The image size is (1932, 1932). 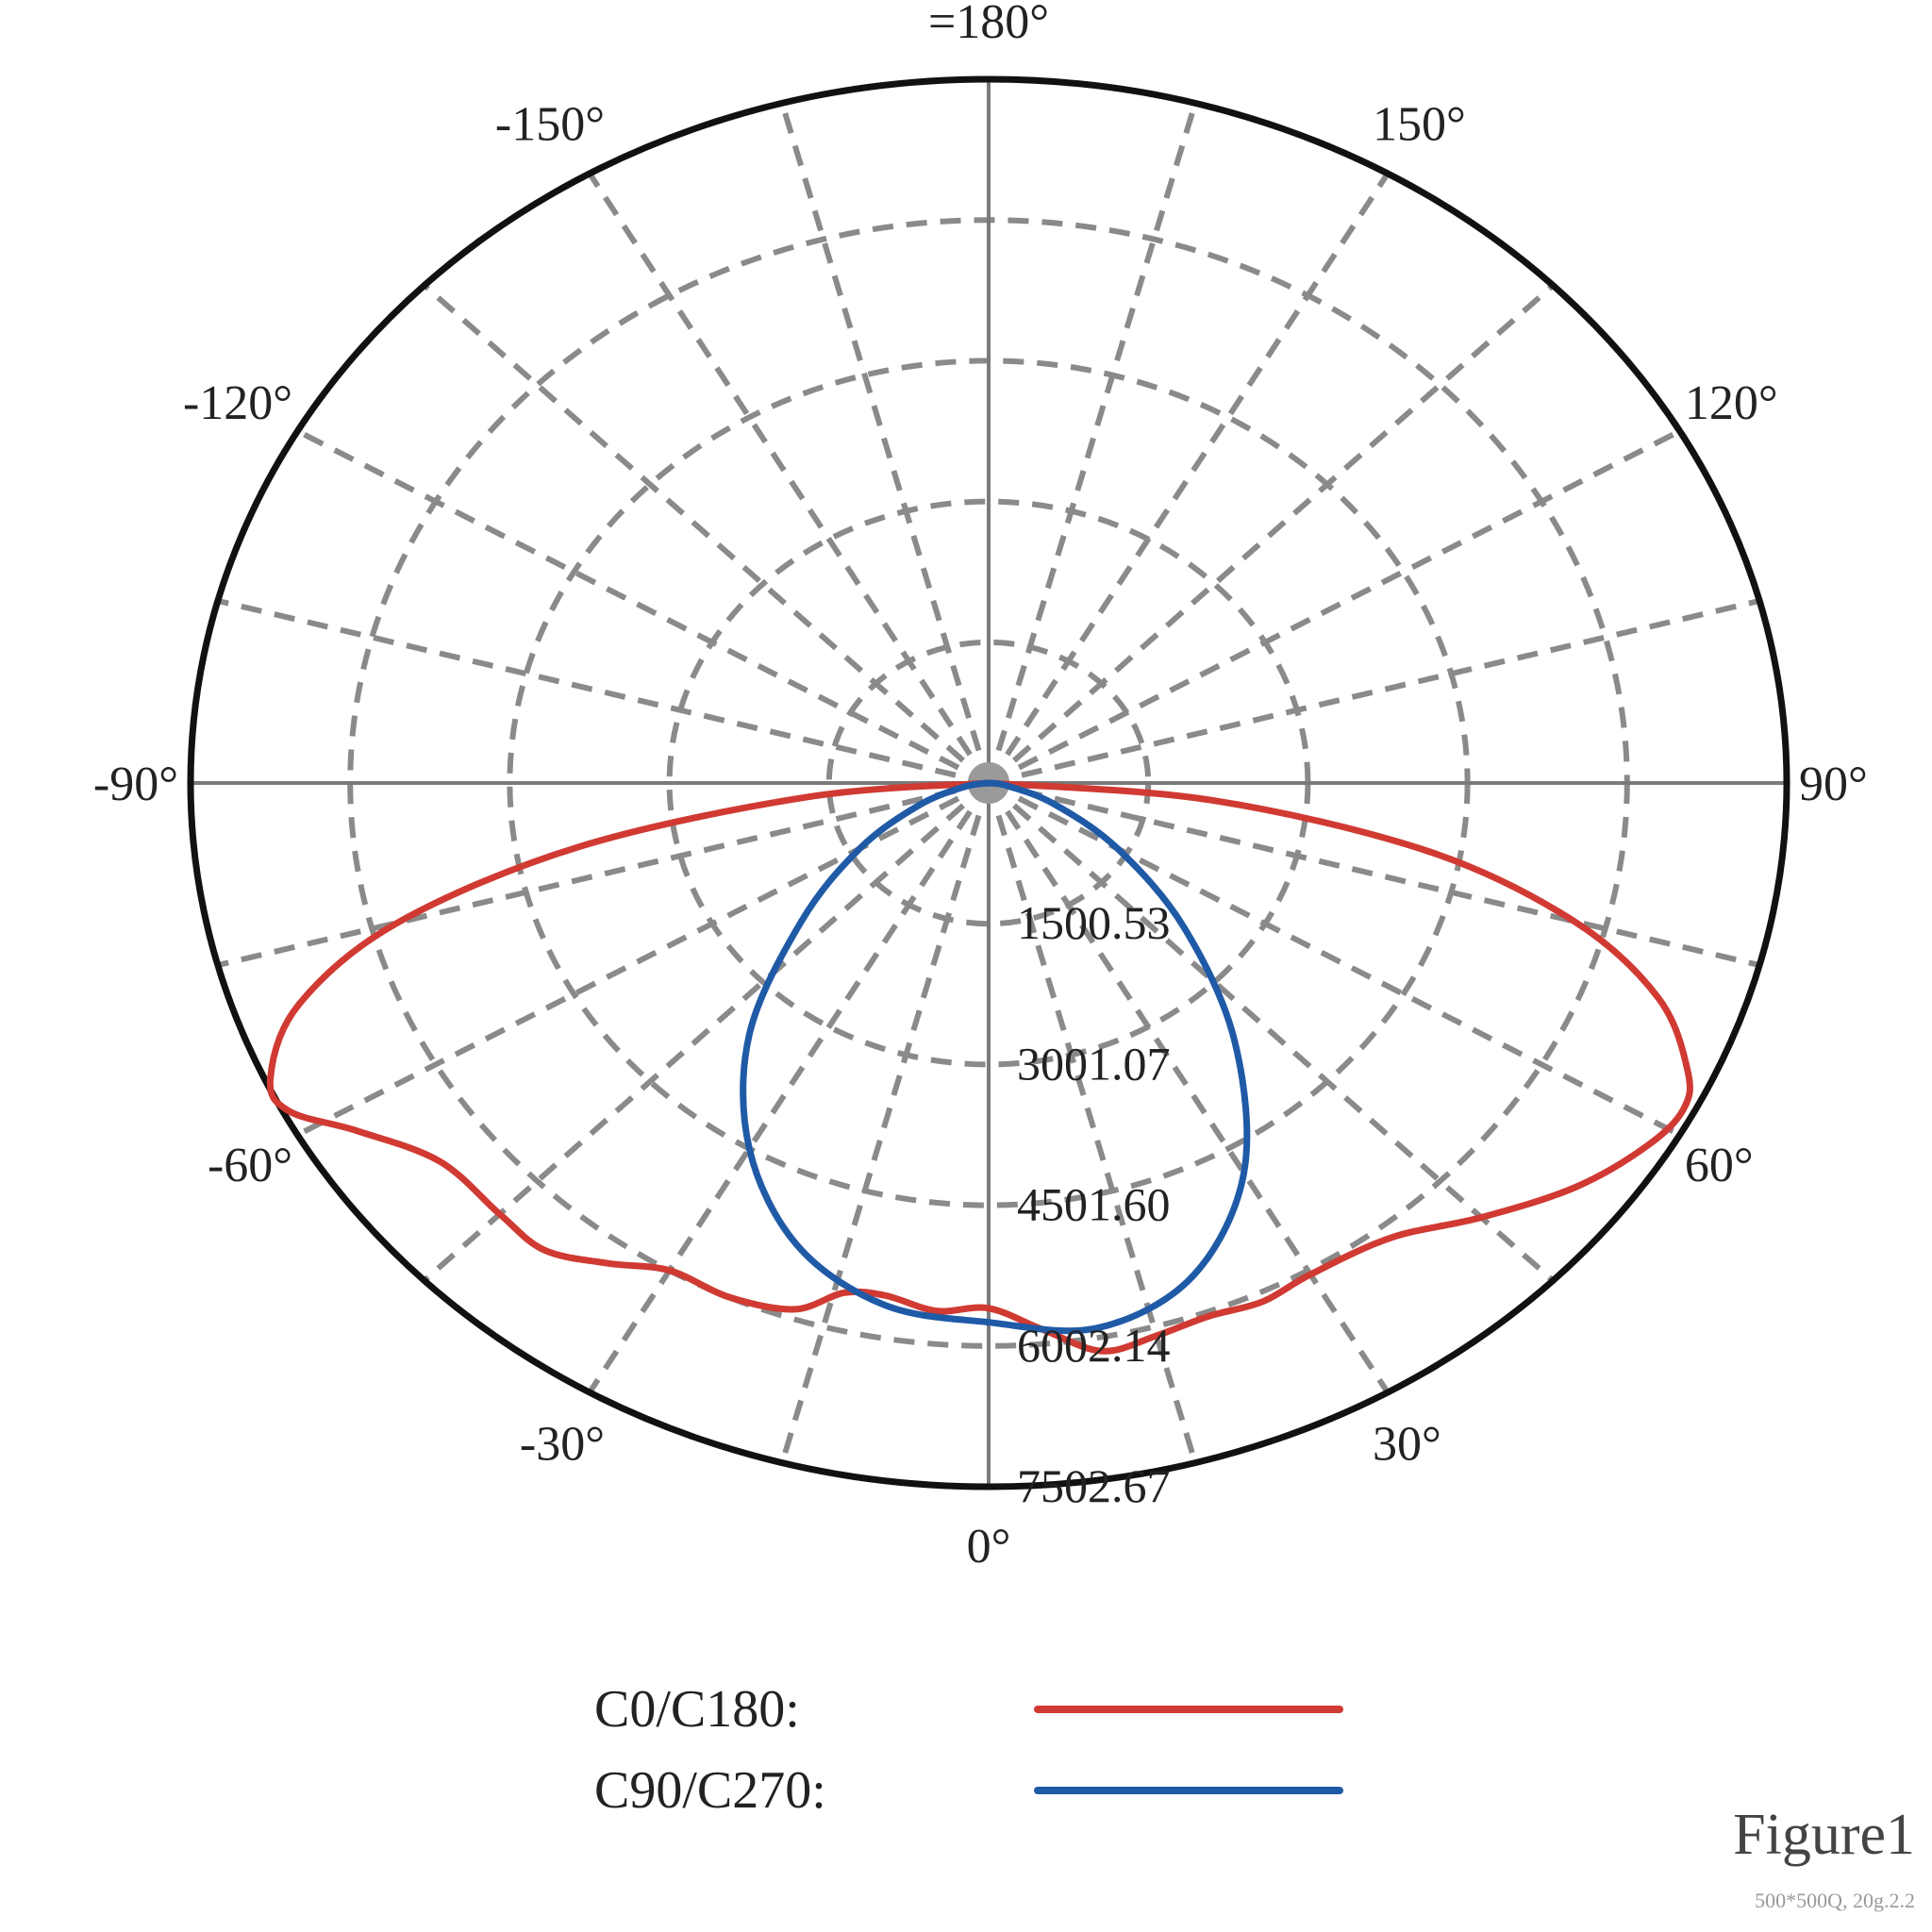 I want to click on legend-label-c0-c180: C0/C180:, so click(x=697, y=1709).